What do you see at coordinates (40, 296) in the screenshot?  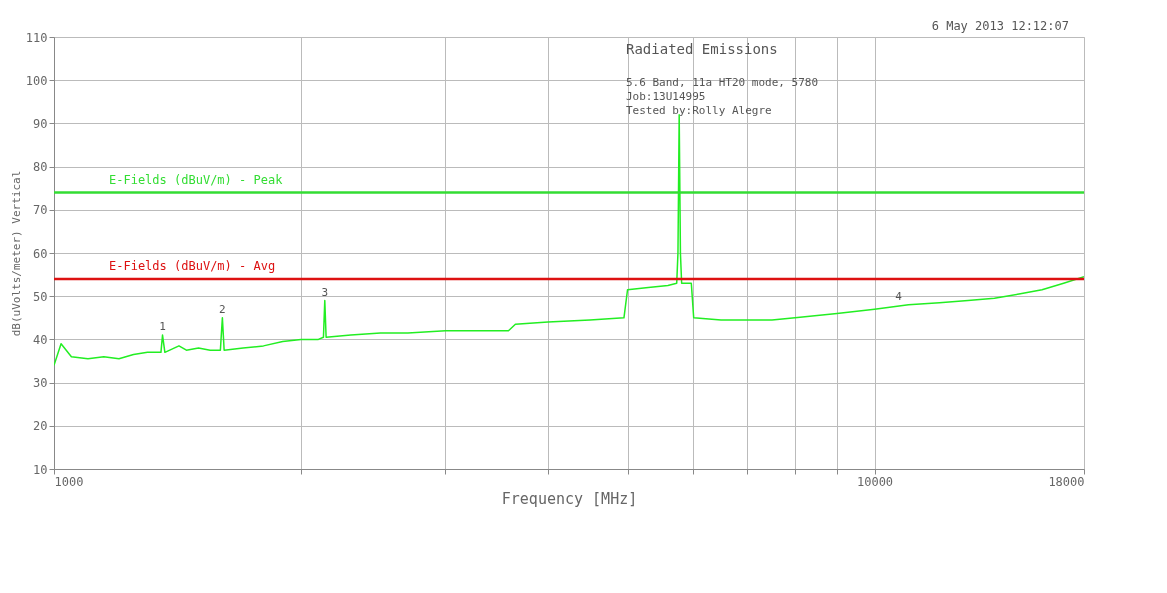 I see `y-tick-label: 50` at bounding box center [40, 296].